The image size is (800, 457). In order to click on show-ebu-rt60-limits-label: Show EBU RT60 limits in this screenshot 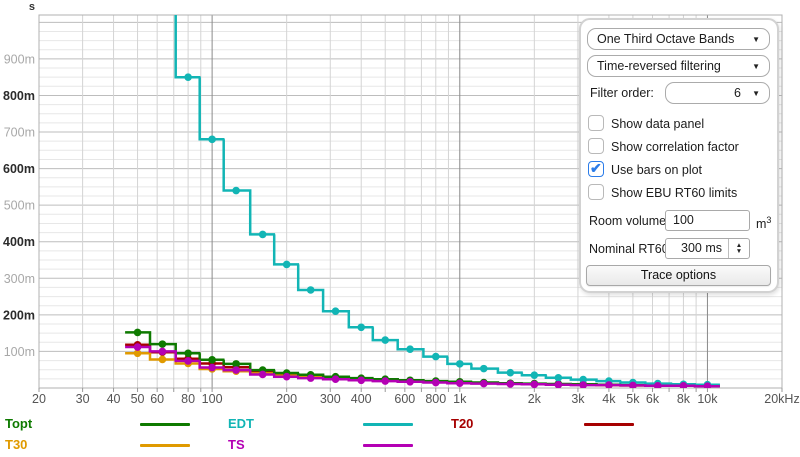, I will do `click(674, 193)`.